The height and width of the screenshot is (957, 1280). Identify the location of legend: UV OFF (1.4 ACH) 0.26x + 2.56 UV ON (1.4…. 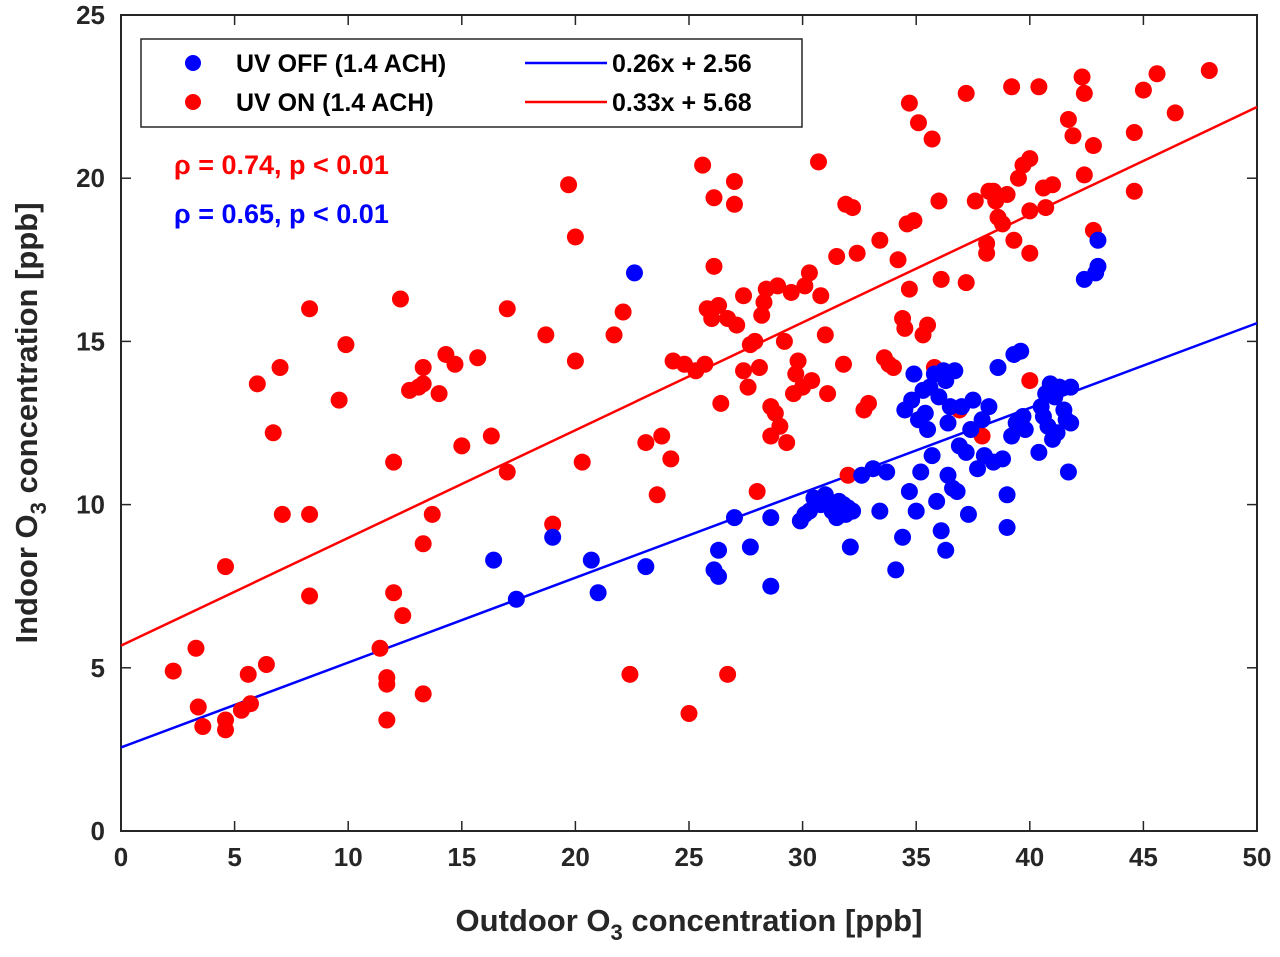
(471, 83).